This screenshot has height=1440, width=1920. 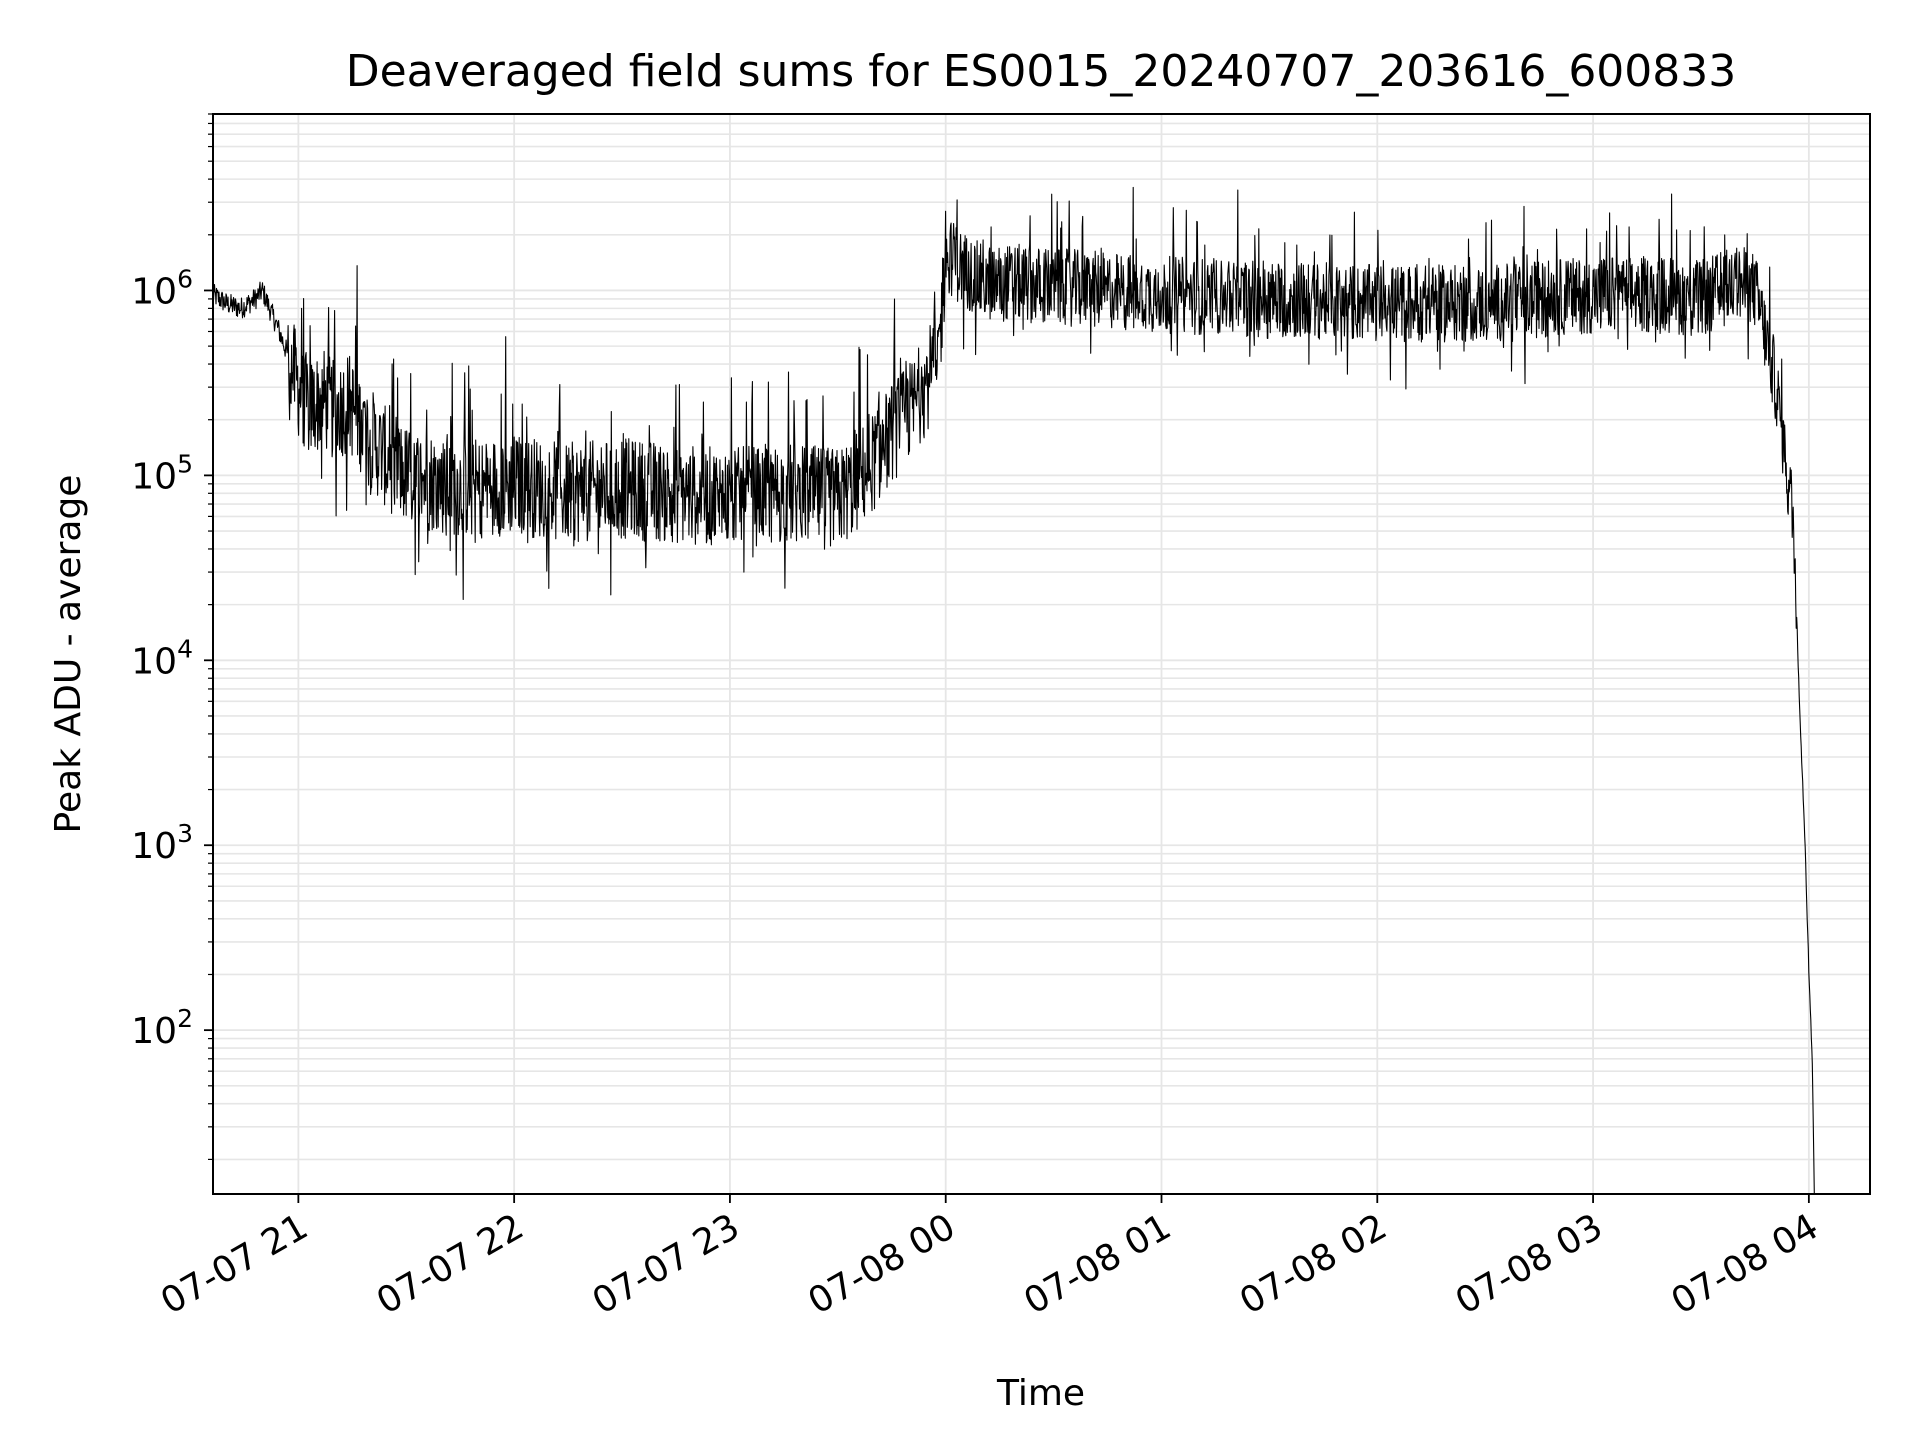 I want to click on y-tick-label: 10³, so click(x=162, y=843).